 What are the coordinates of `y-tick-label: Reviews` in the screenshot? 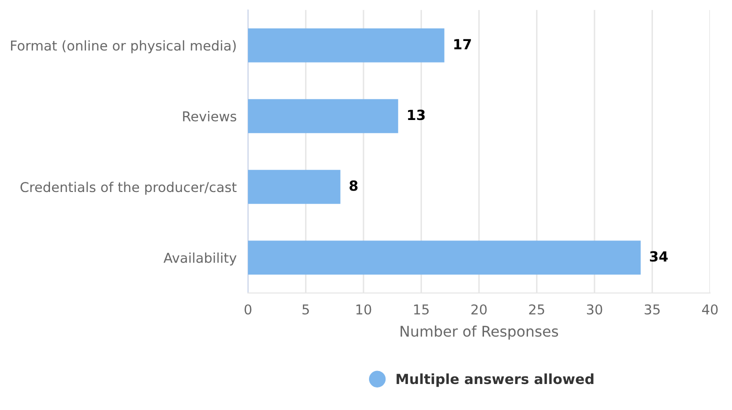 It's located at (209, 116).